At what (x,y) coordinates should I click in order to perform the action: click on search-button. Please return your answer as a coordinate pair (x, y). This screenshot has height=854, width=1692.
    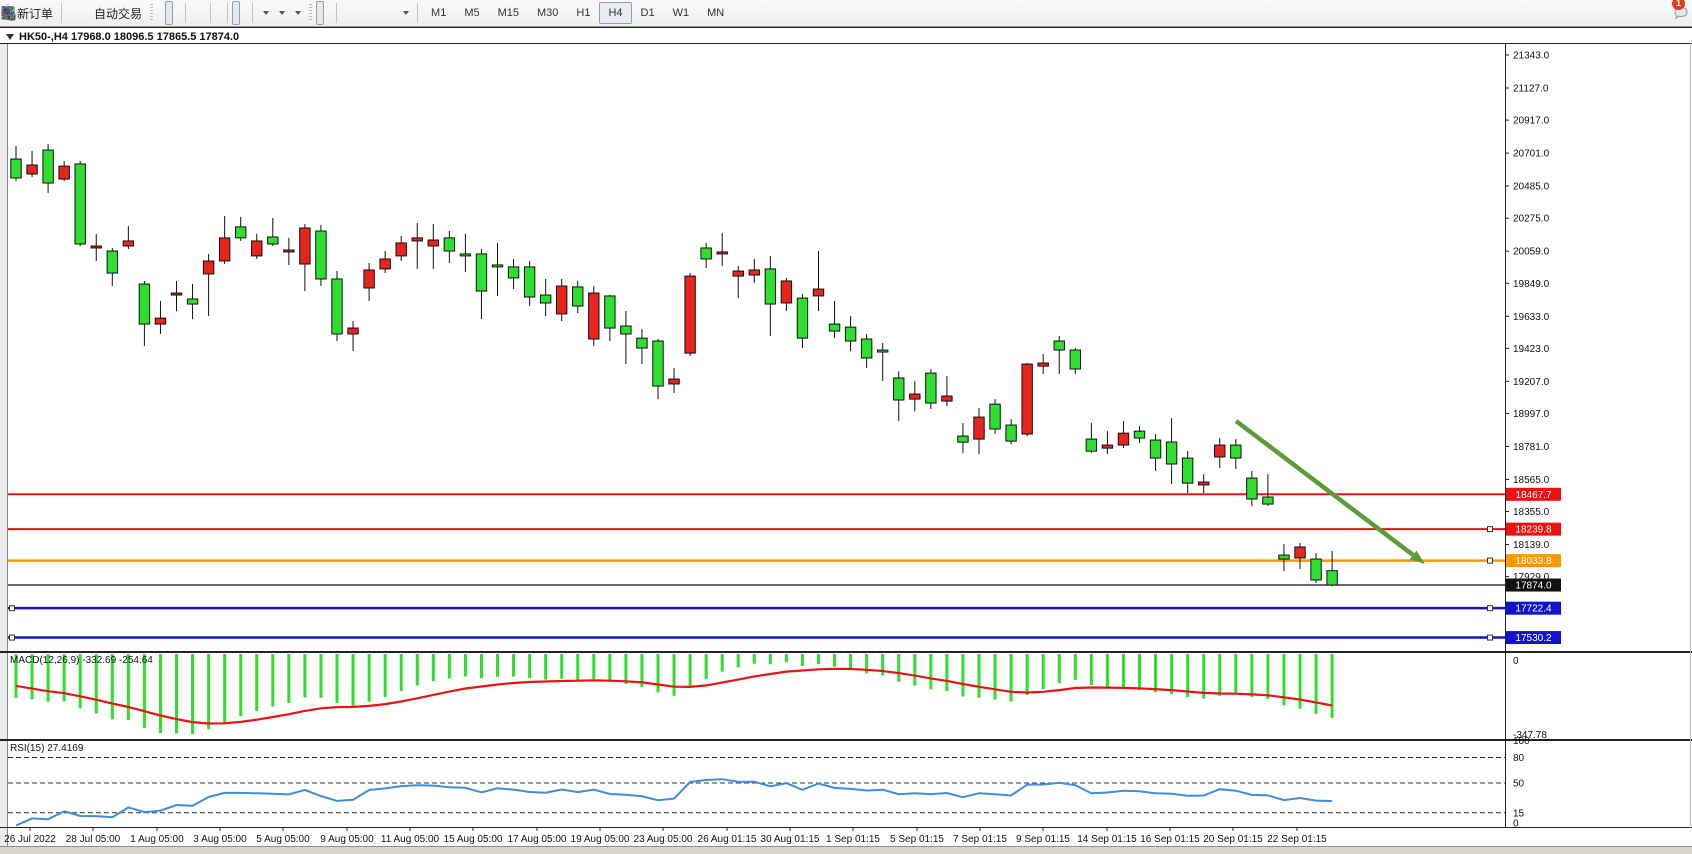
    Looking at the image, I should click on (836, 13).